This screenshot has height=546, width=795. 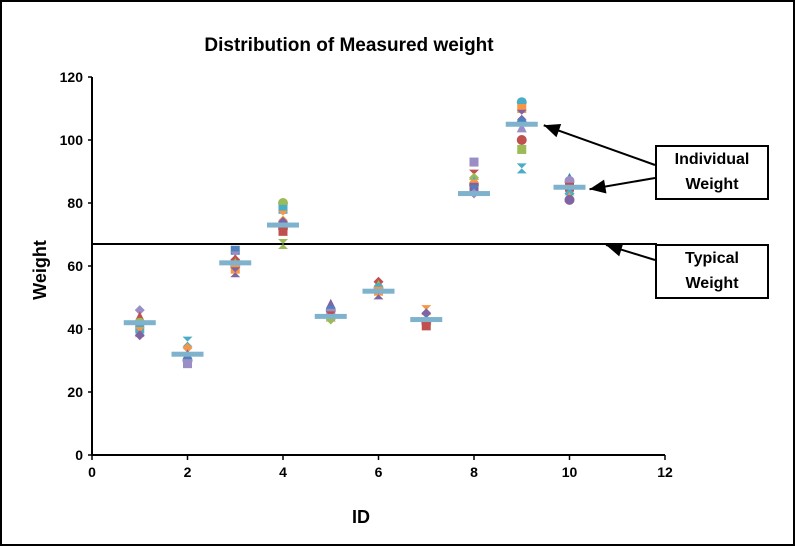 What do you see at coordinates (361, 517) in the screenshot?
I see `x-axis-label: ID` at bounding box center [361, 517].